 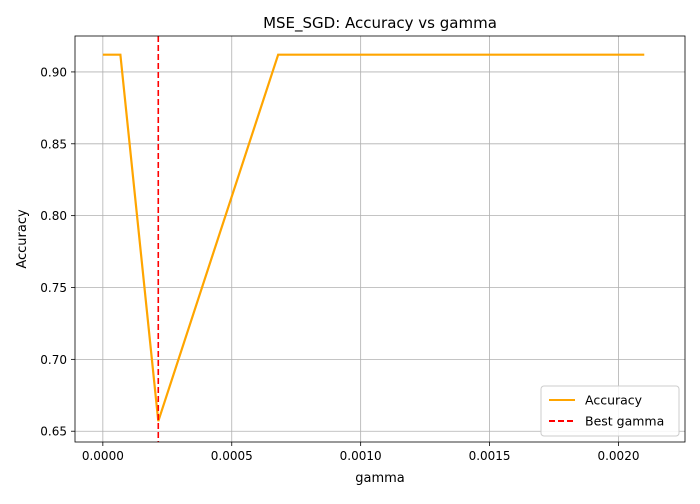 I want to click on x-tick-label: 0.0010, so click(x=361, y=456).